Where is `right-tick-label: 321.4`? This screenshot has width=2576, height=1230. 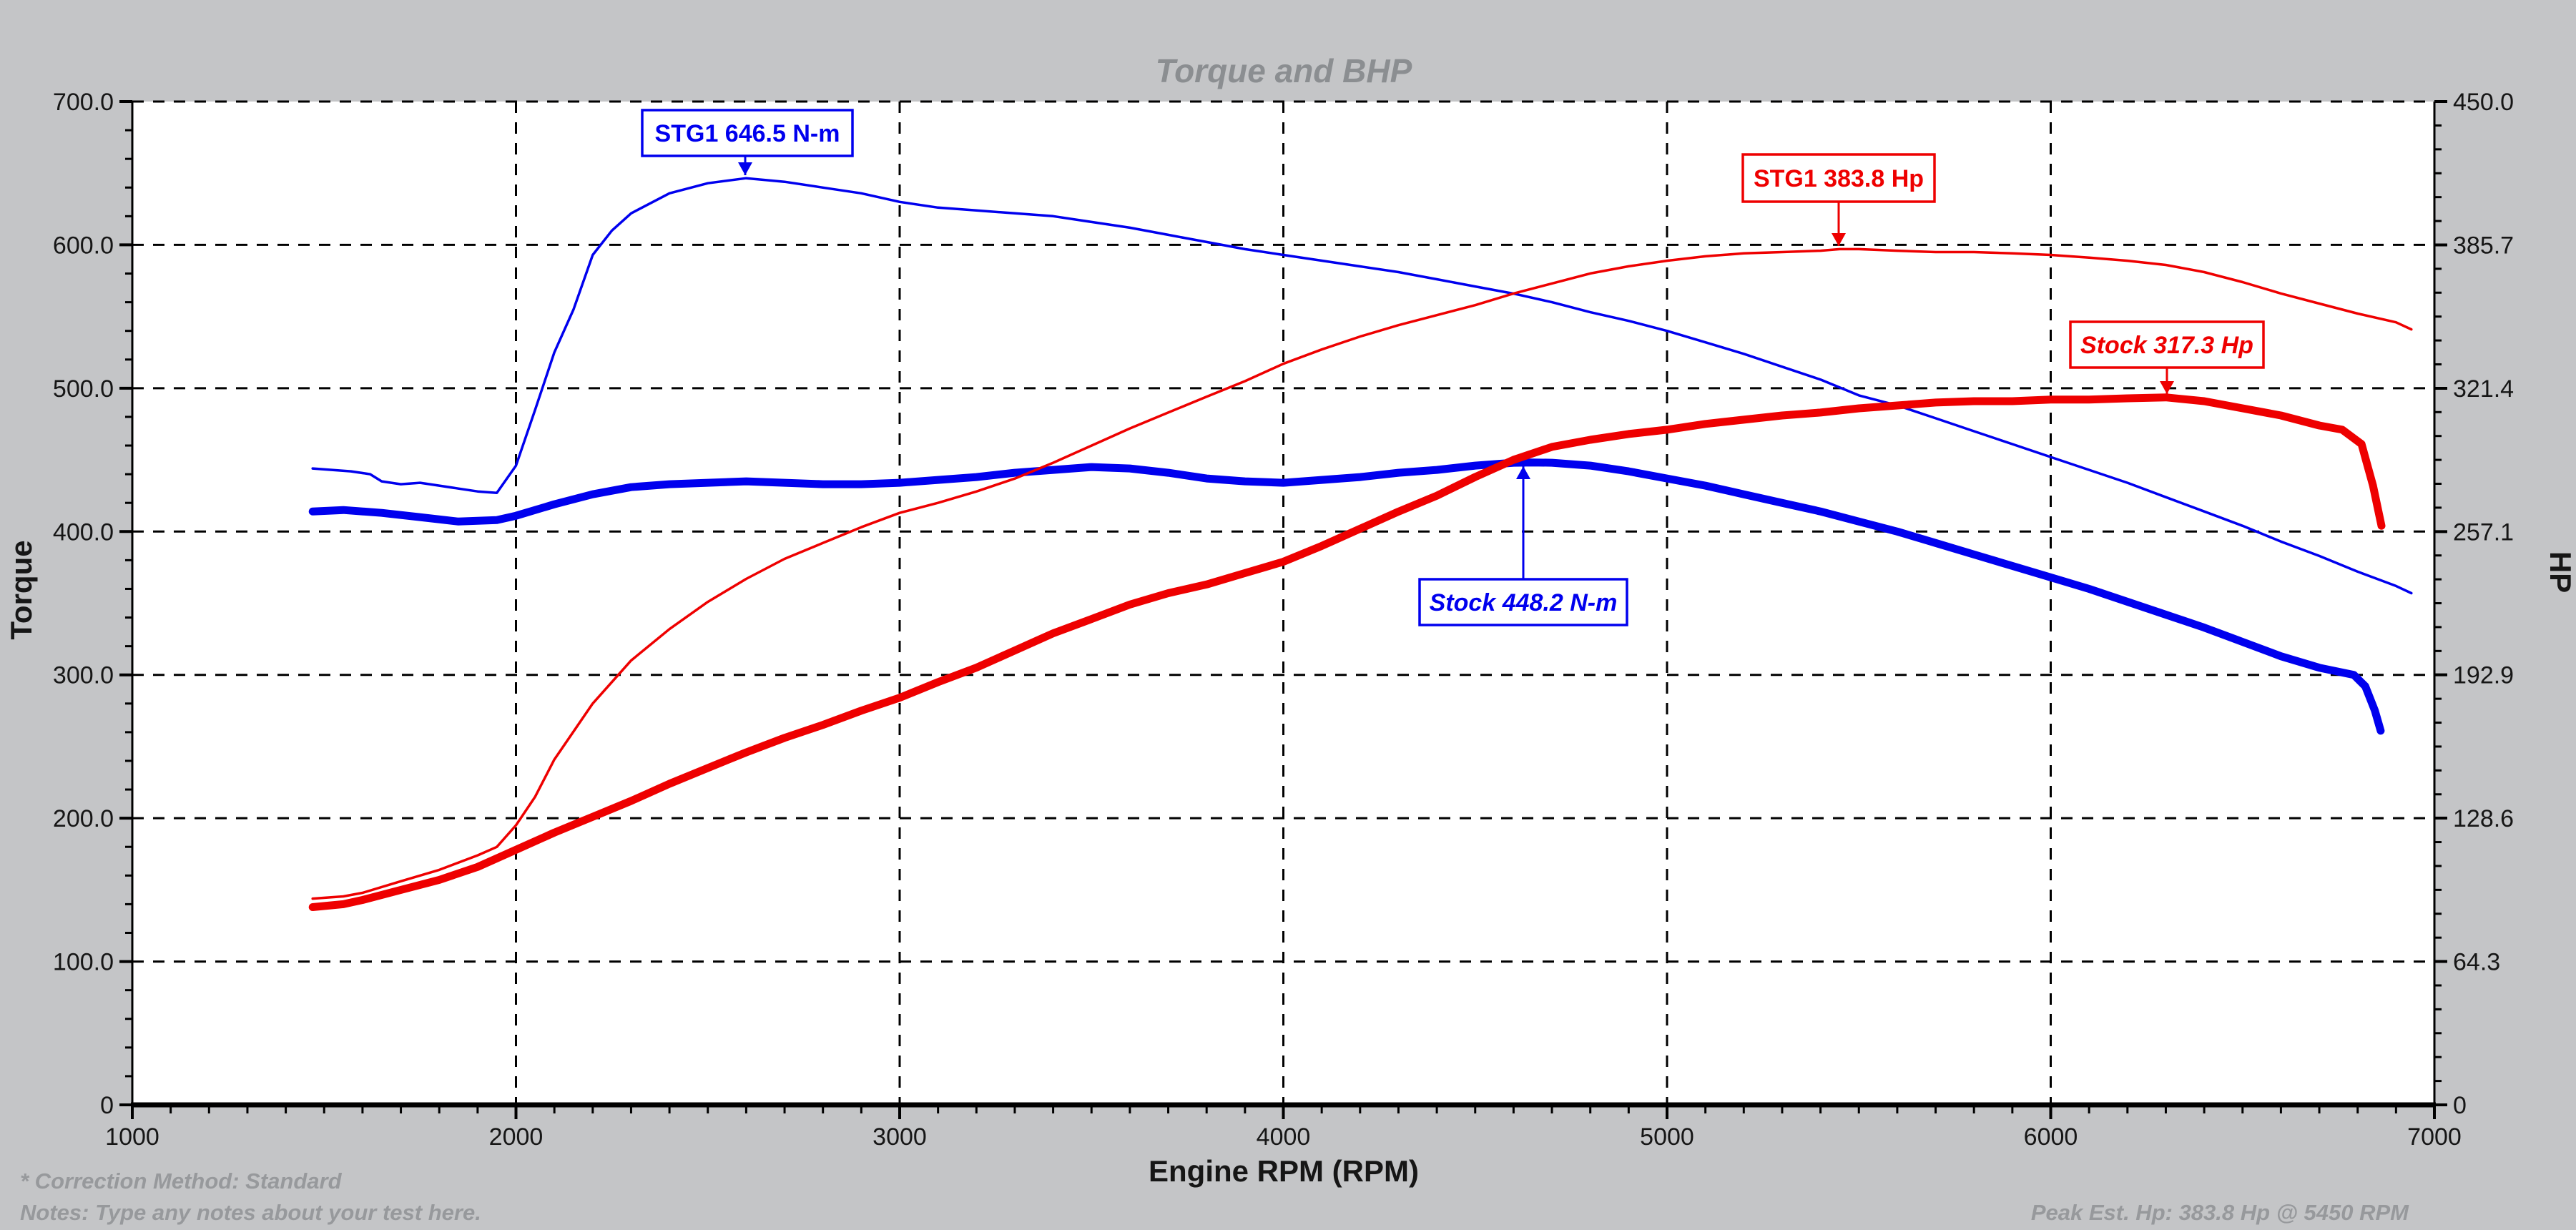 right-tick-label: 321.4 is located at coordinates (2484, 389).